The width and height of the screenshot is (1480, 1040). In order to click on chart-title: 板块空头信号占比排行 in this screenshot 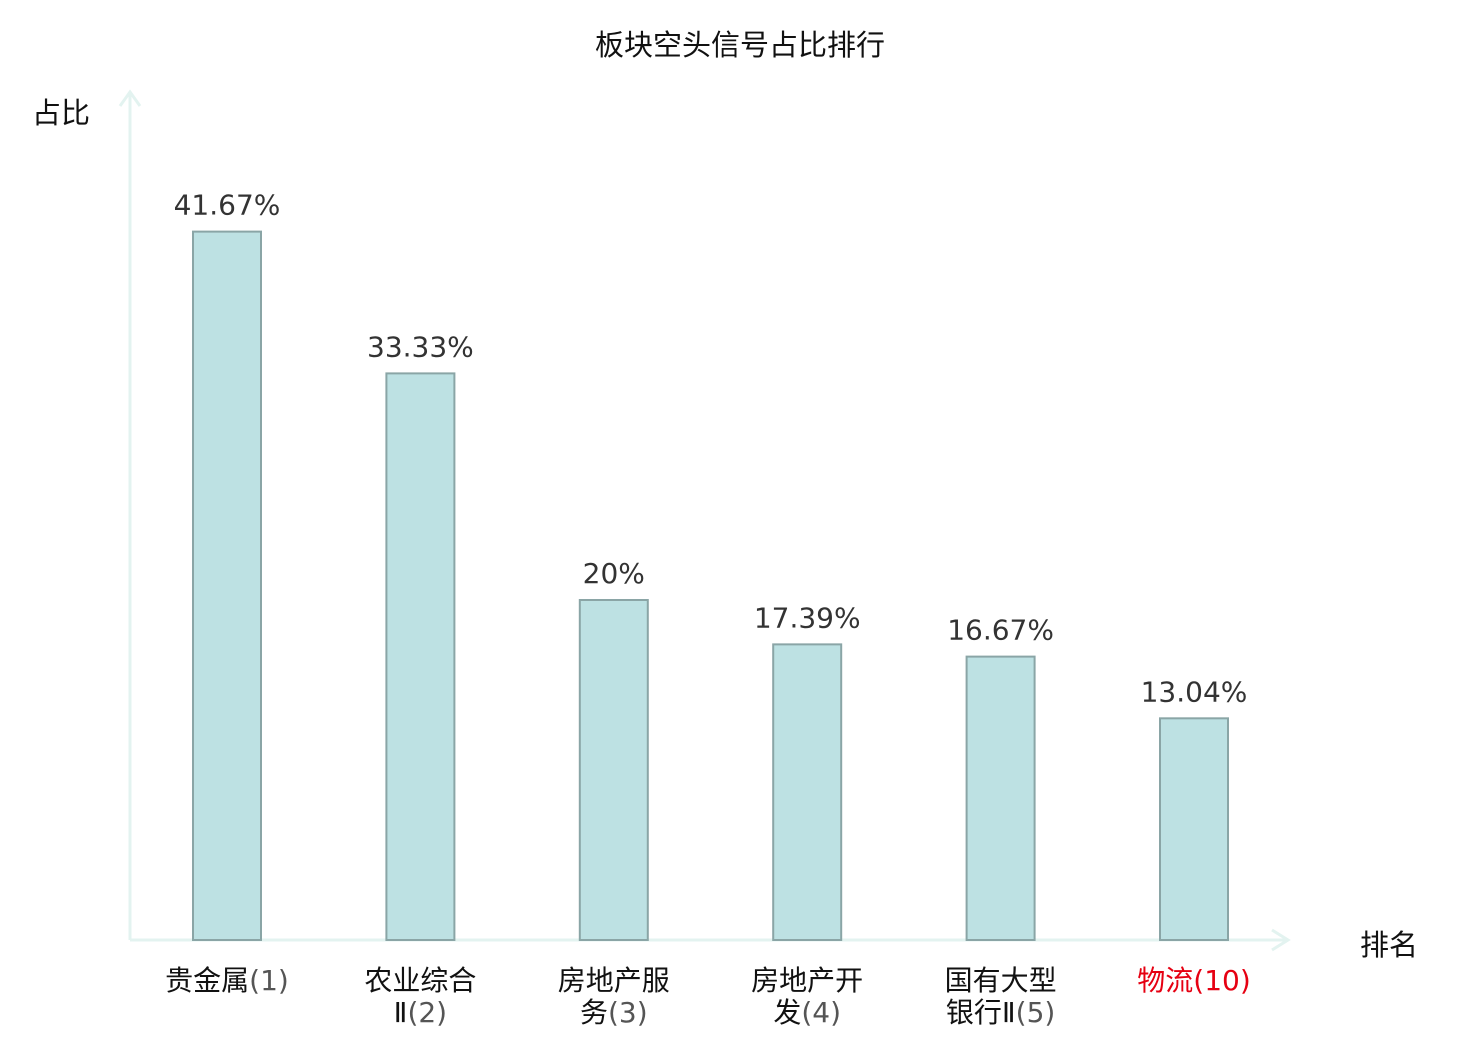, I will do `click(739, 45)`.